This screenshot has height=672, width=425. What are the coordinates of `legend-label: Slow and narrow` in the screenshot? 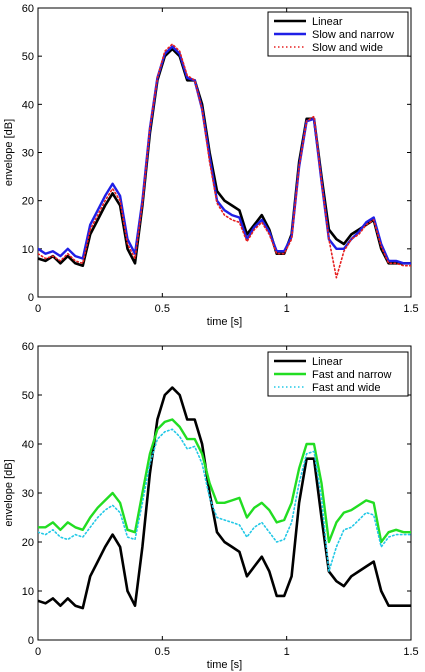 It's located at (353, 35).